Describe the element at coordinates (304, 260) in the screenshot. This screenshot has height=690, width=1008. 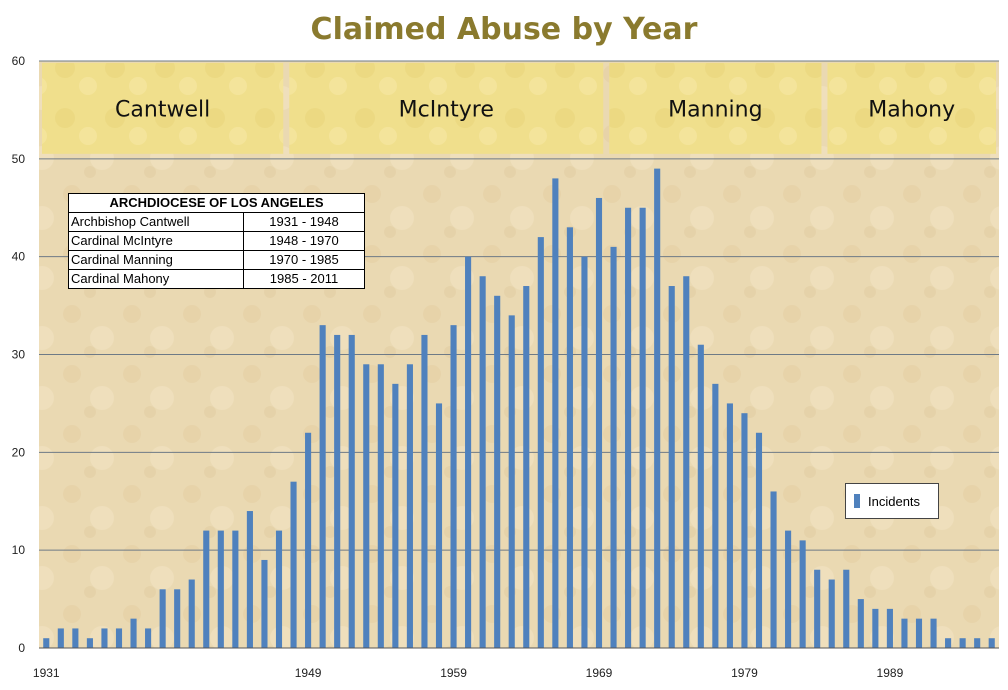
I see `table-cell-years: 1970 - 1985` at that location.